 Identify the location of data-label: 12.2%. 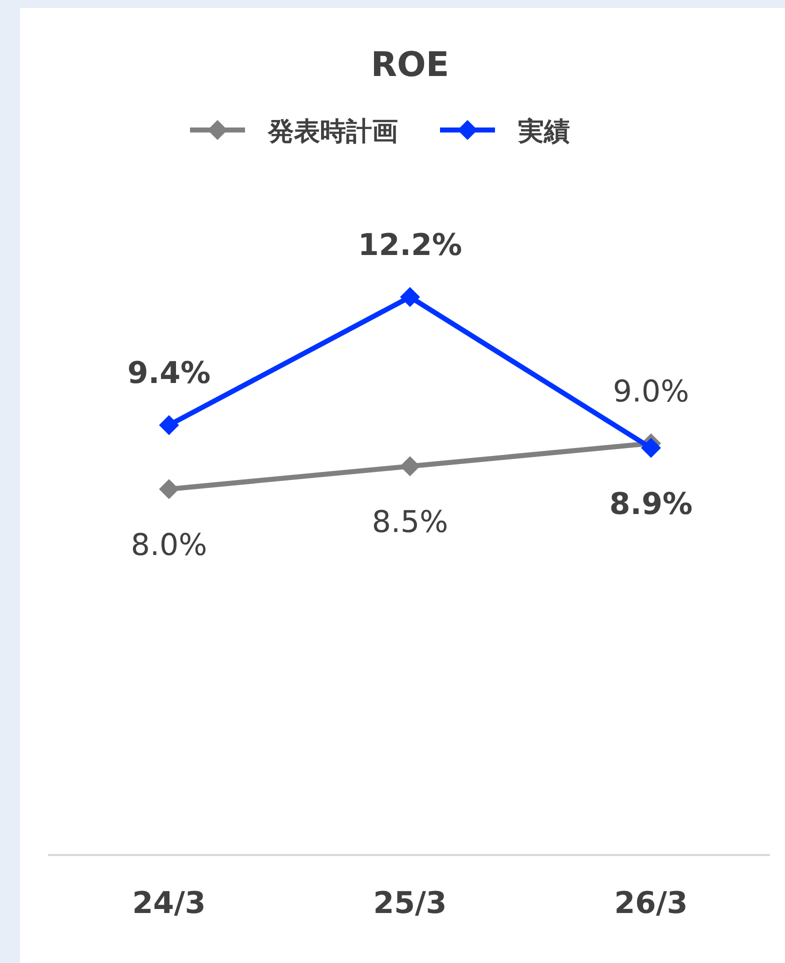
(410, 245).